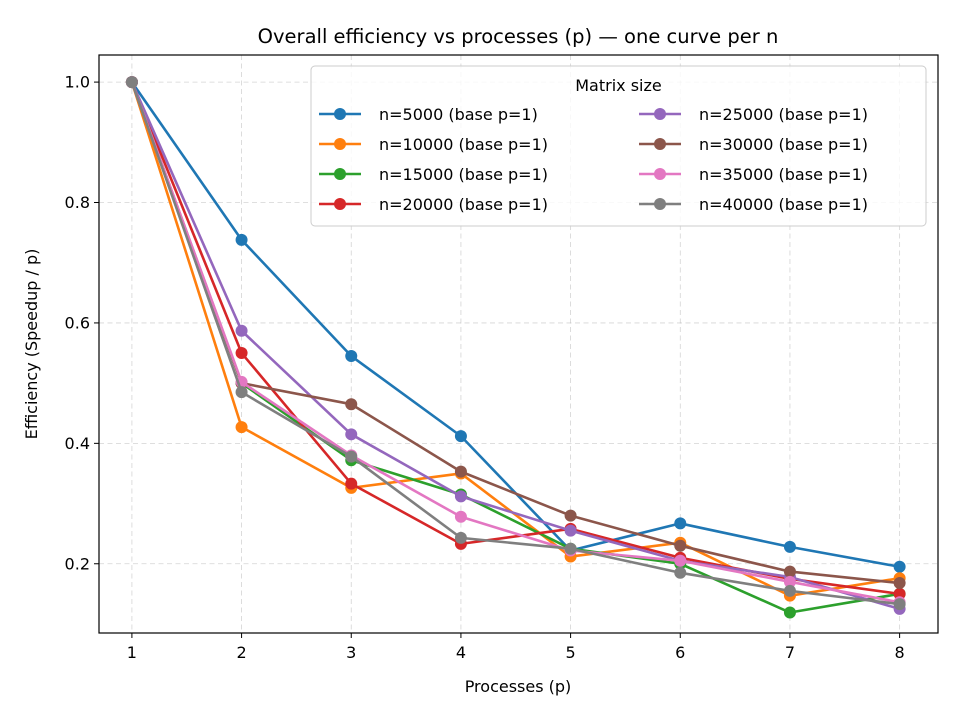 This screenshot has width=960, height=720. What do you see at coordinates (463, 204) in the screenshot?
I see `legend-label: n=20000 (base p=1)` at bounding box center [463, 204].